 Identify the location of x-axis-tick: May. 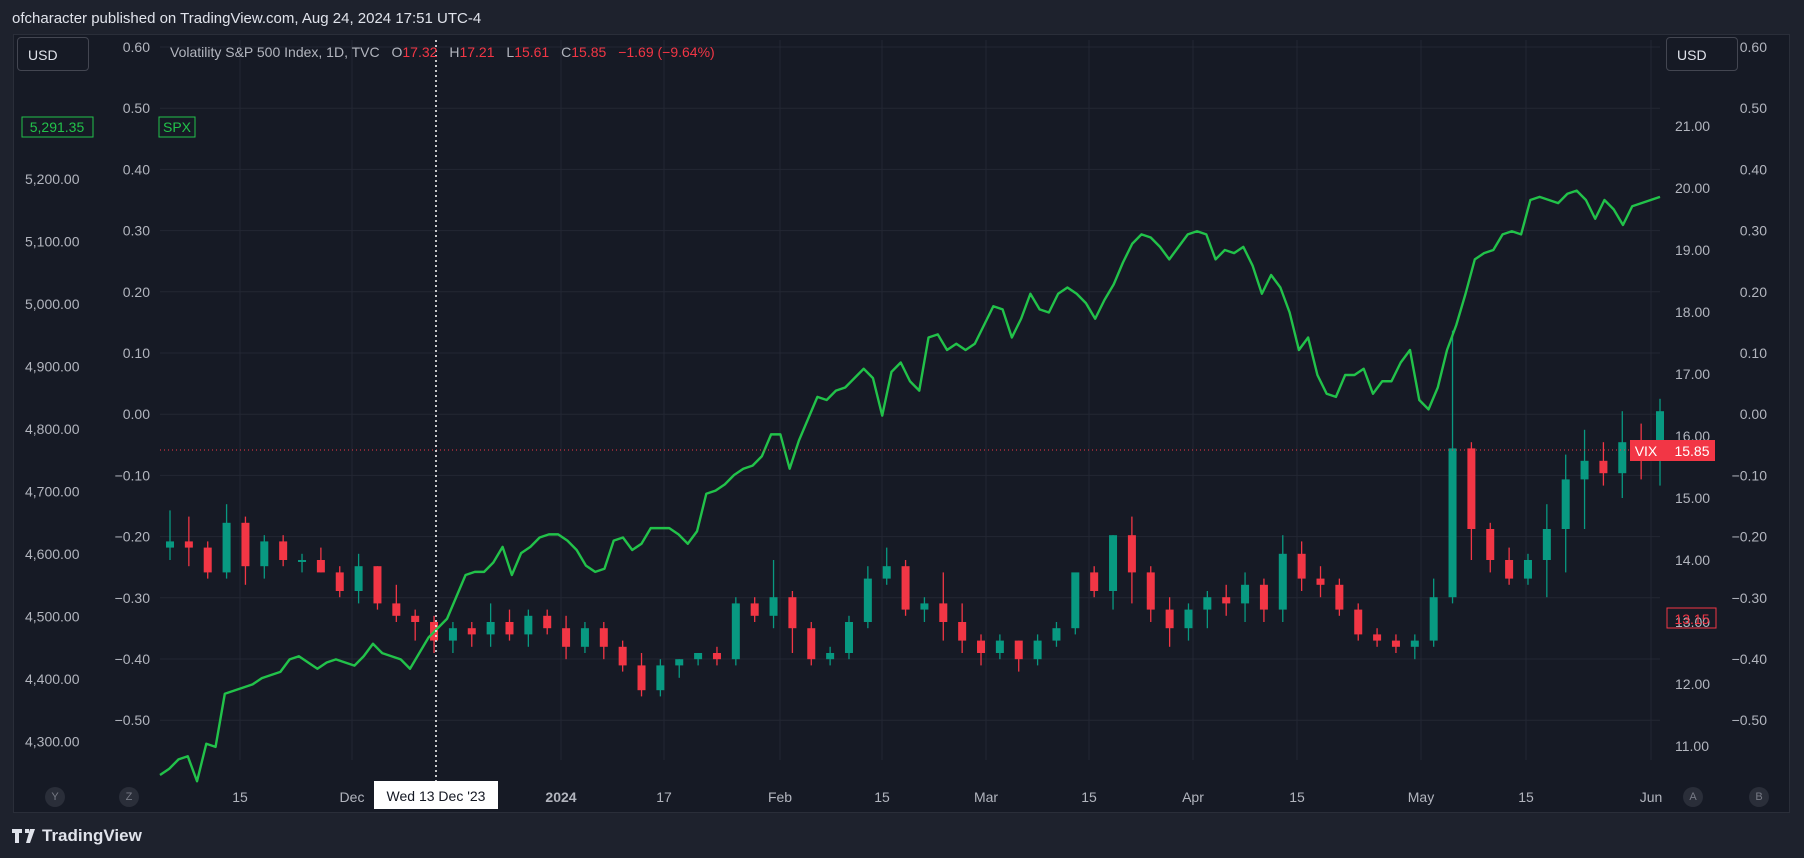
(1421, 797).